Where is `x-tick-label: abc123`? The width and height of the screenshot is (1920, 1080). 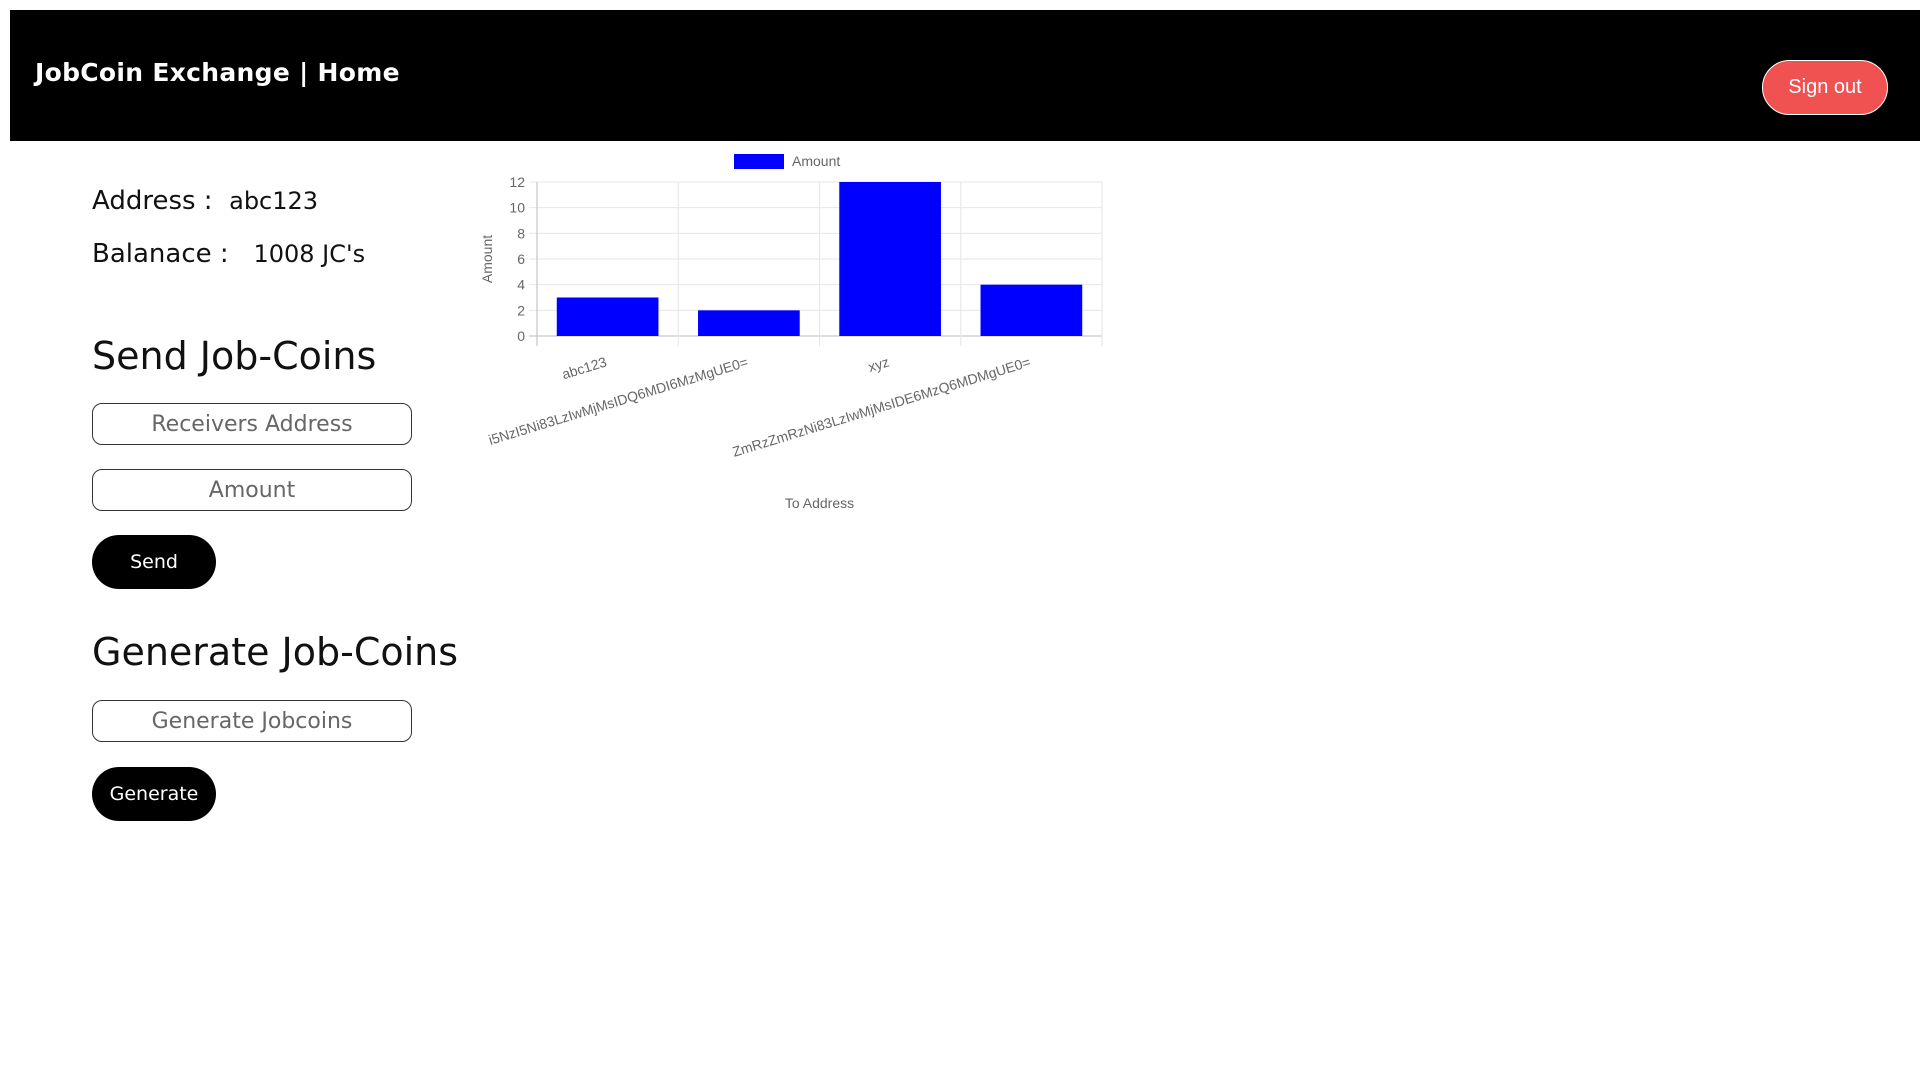 x-tick-label: abc123 is located at coordinates (584, 368).